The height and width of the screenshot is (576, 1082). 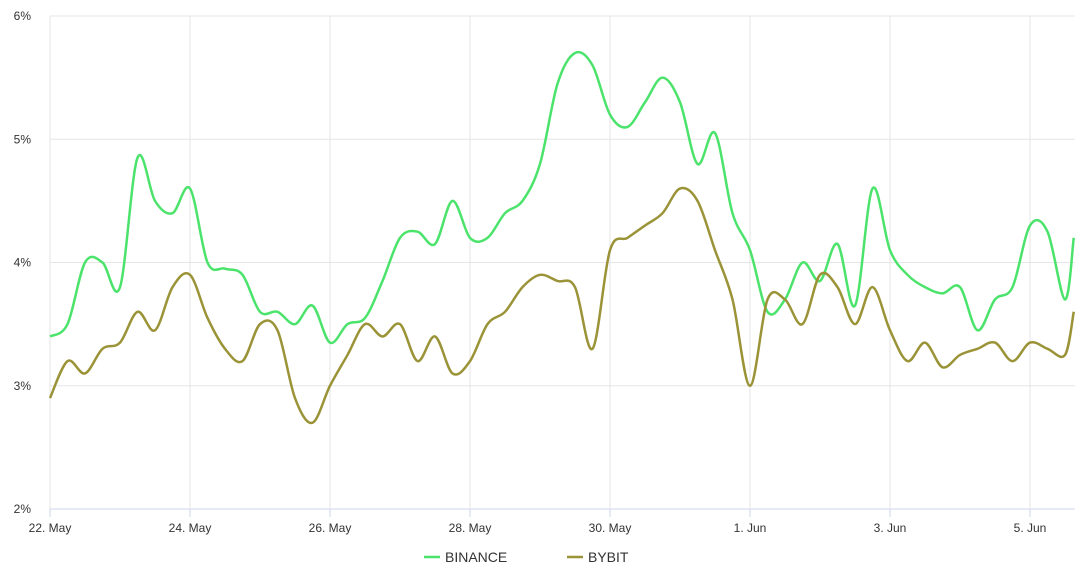 What do you see at coordinates (890, 528) in the screenshot?
I see `x-tick-label: 3. Jun` at bounding box center [890, 528].